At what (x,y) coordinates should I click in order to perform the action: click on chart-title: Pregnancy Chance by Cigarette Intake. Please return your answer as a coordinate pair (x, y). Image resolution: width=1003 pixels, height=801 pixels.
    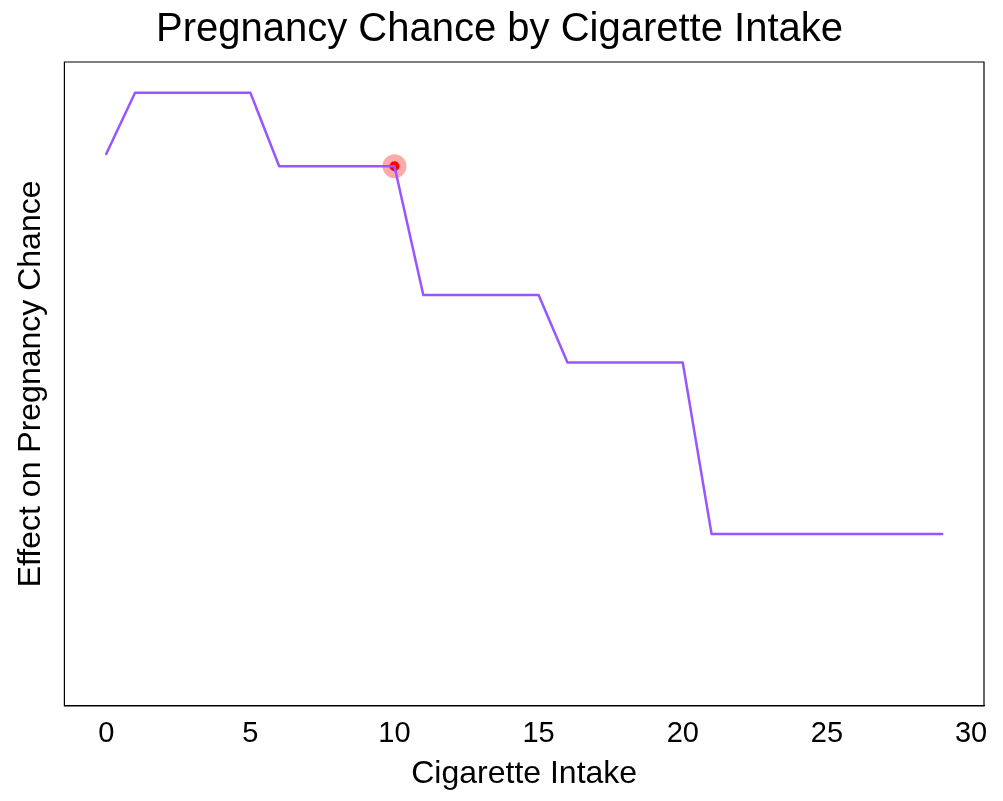
    Looking at the image, I should click on (499, 27).